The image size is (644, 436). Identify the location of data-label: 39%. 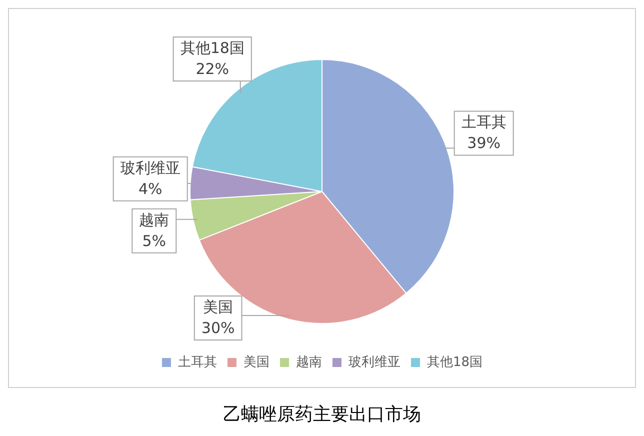
(484, 143).